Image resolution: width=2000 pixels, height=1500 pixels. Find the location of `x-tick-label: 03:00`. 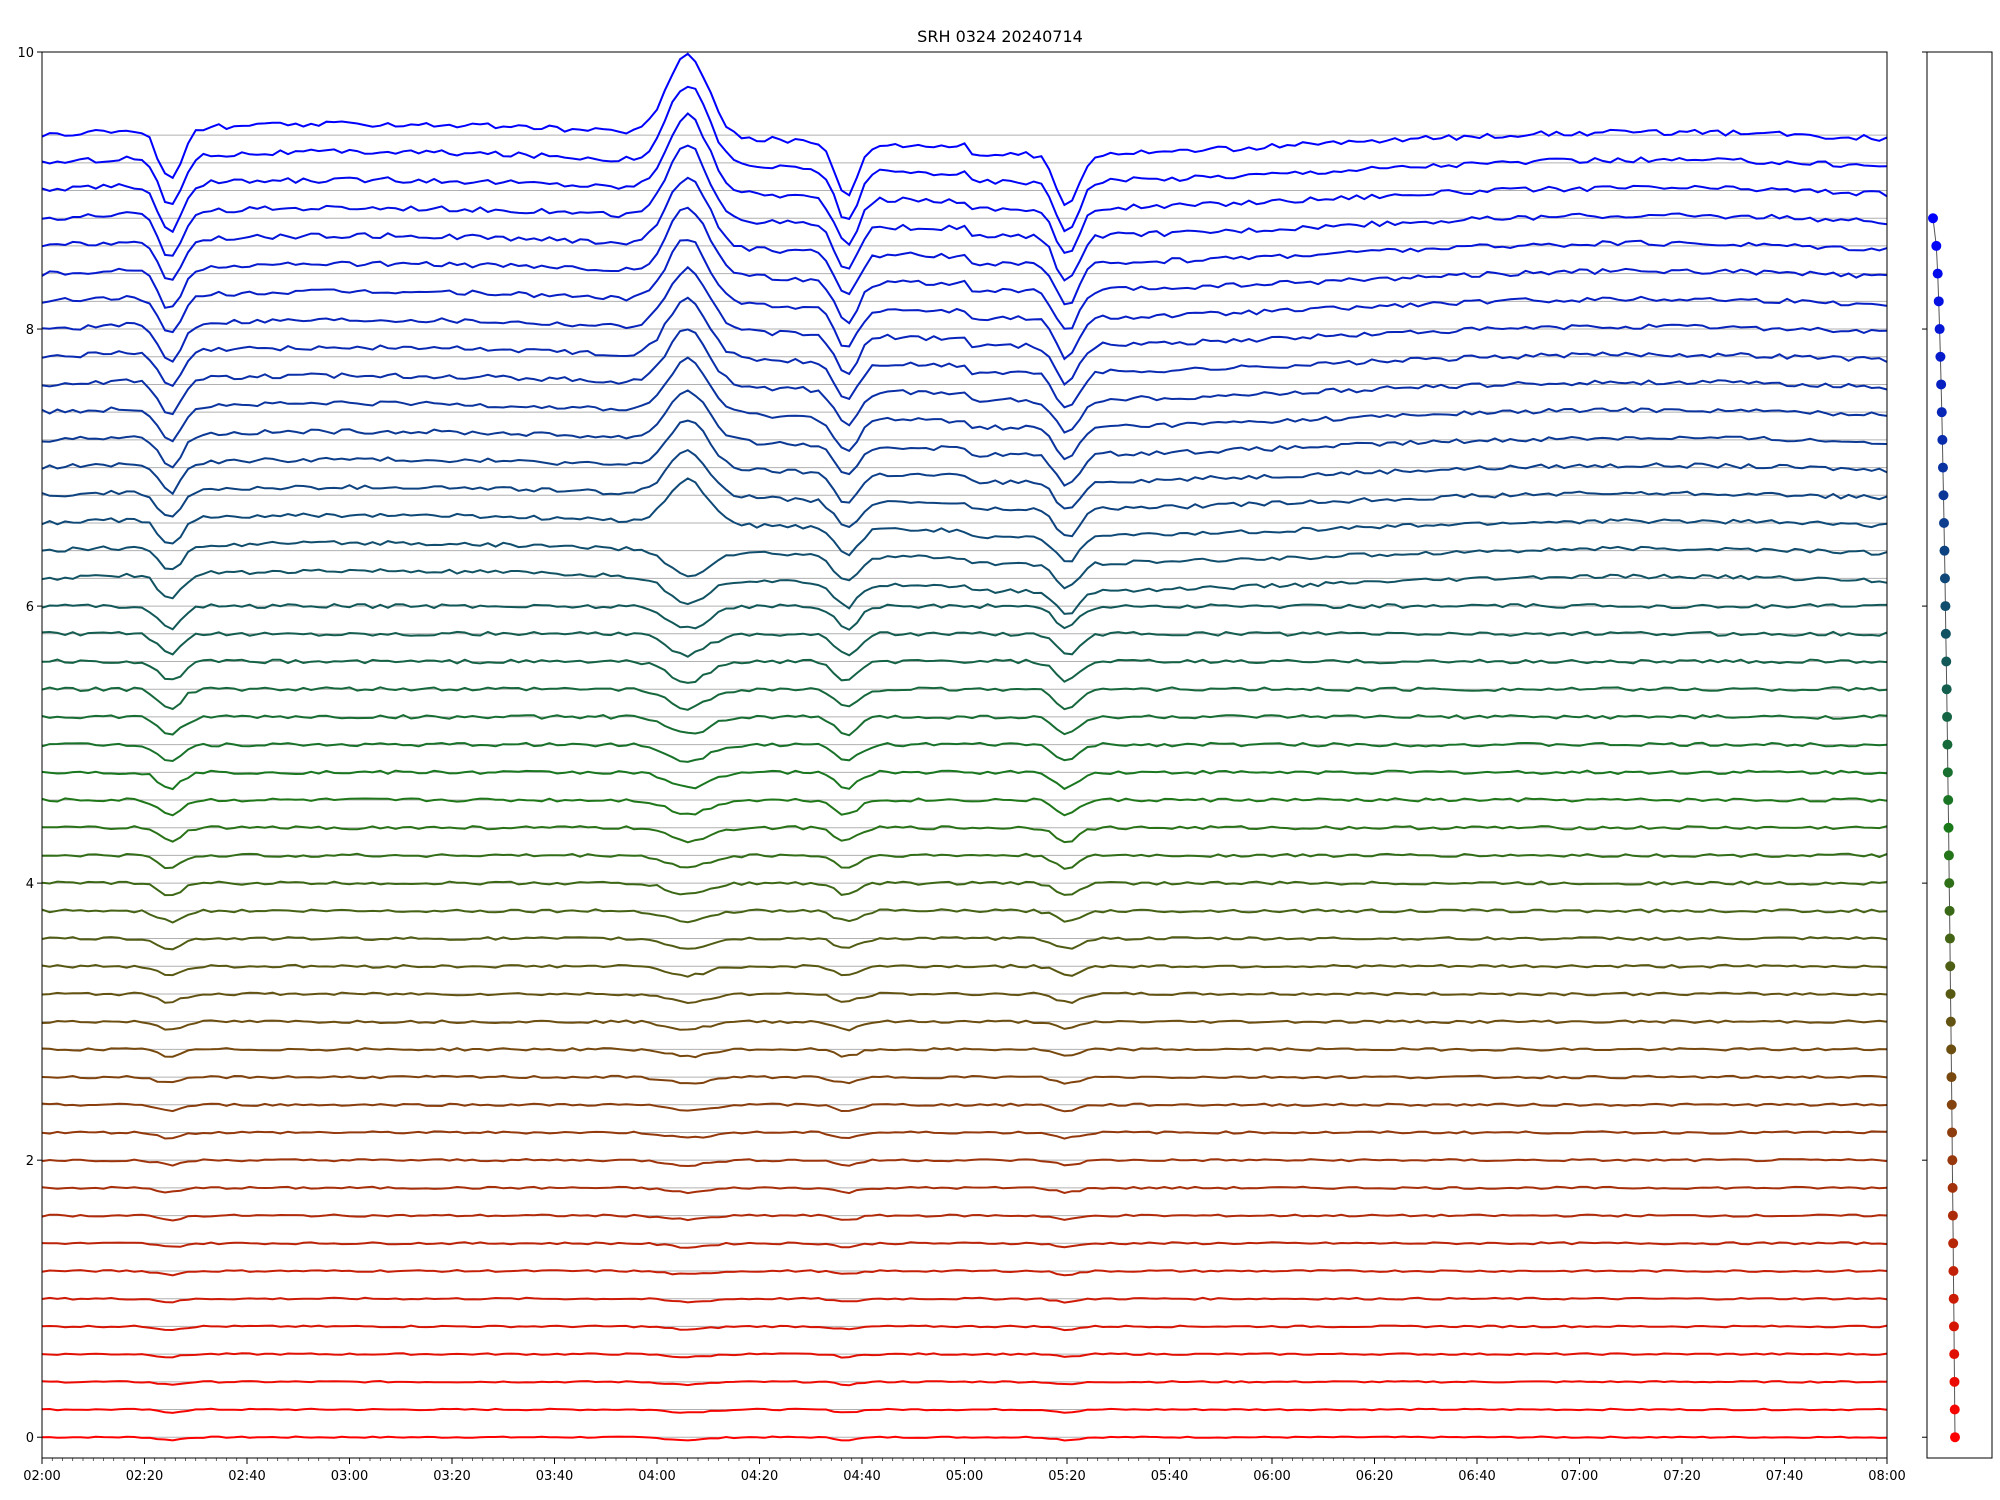

x-tick-label: 03:00 is located at coordinates (349, 1476).